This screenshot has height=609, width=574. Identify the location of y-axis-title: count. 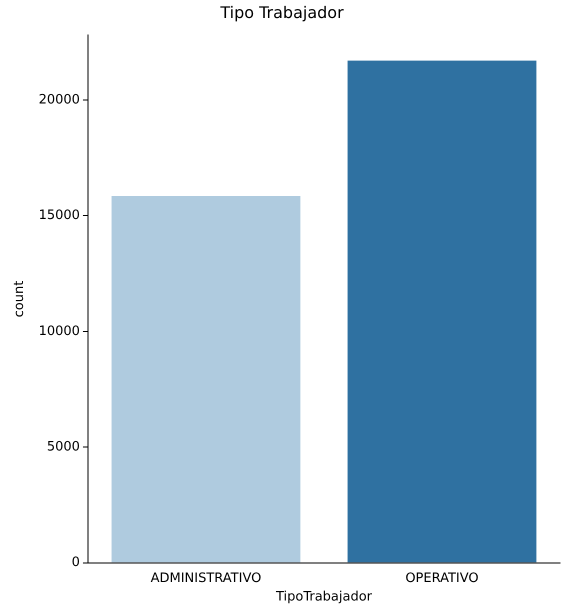
(20, 299).